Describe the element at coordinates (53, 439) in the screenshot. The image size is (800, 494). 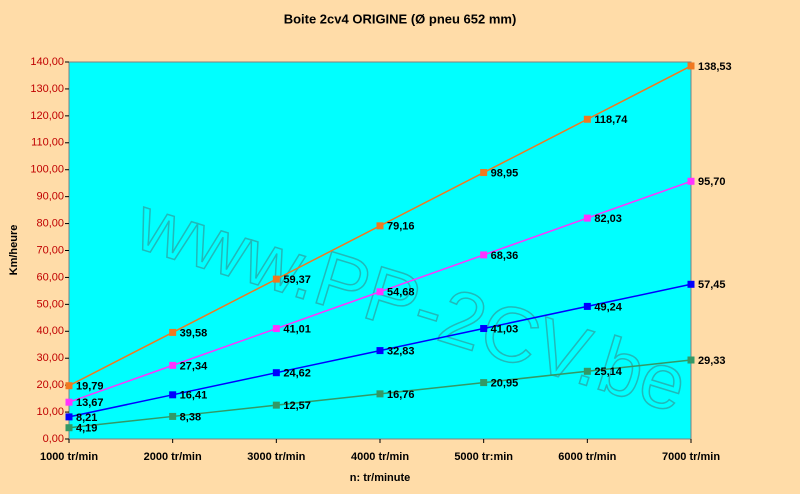
I see `y-tick-label: 0,00` at that location.